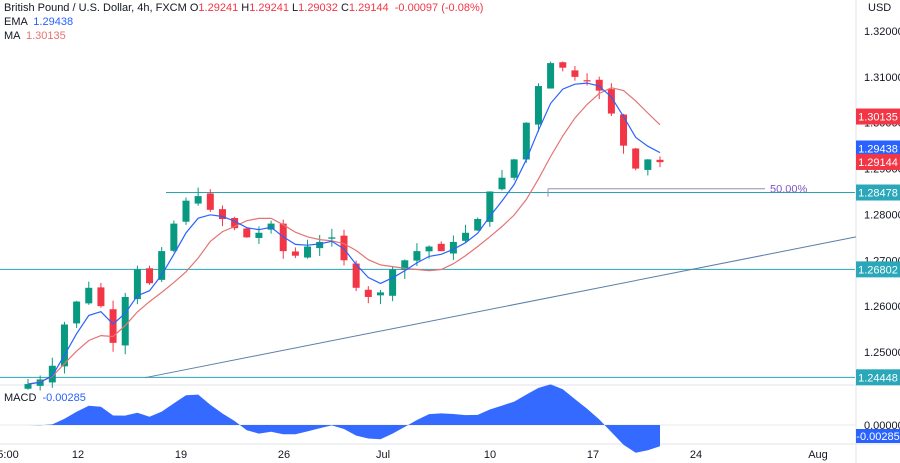  I want to click on y-tick-label: 1.26000, so click(882, 307).